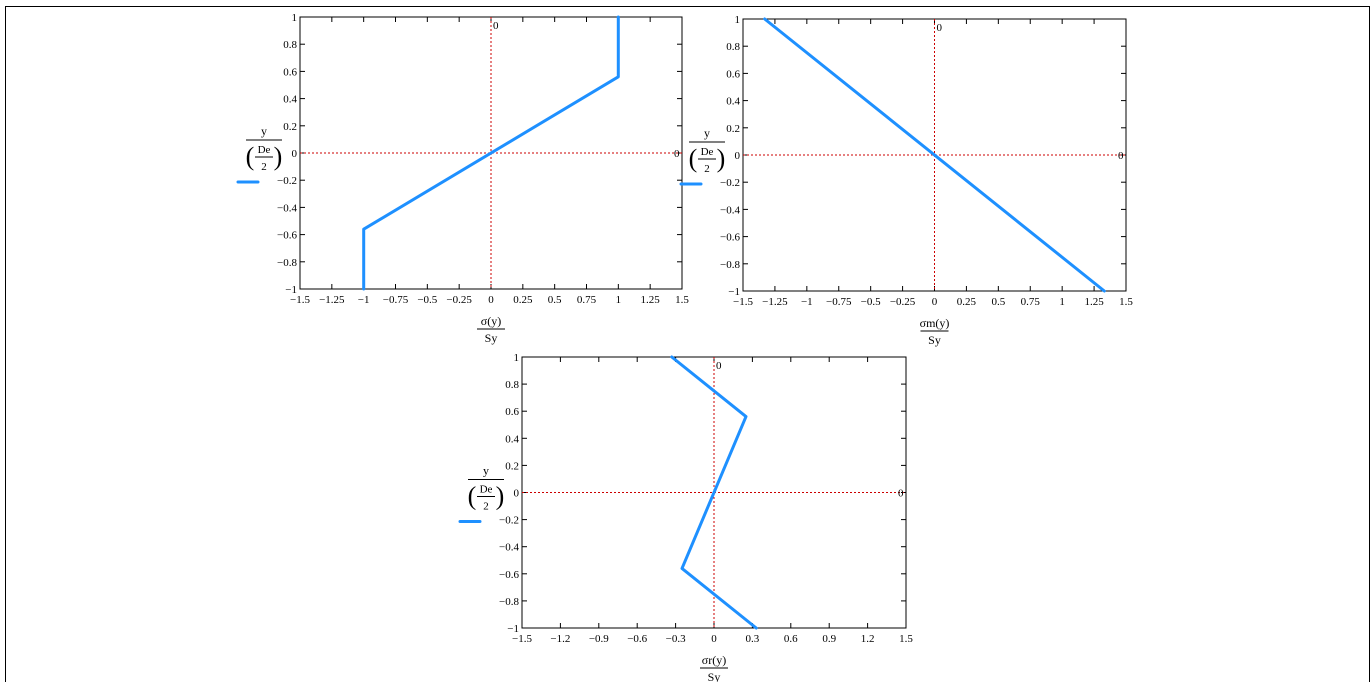  Describe the element at coordinates (560, 639) in the screenshot. I see `x-tick-label: −1.2` at that location.